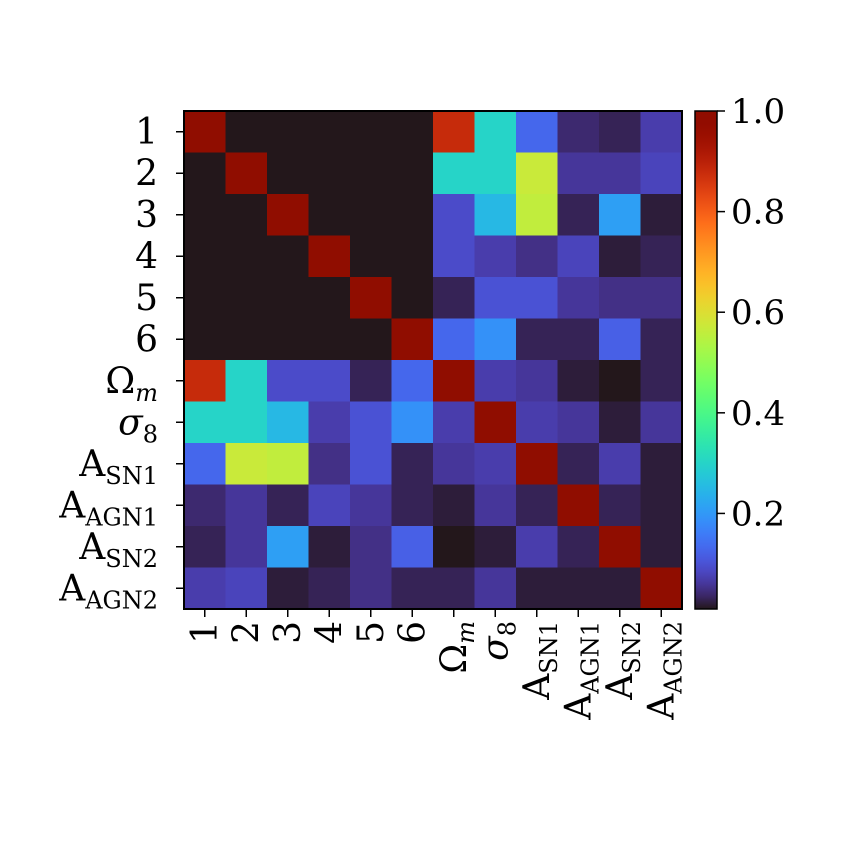  Describe the element at coordinates (758, 414) in the screenshot. I see `colorbar-tick-label: 0.4` at that location.